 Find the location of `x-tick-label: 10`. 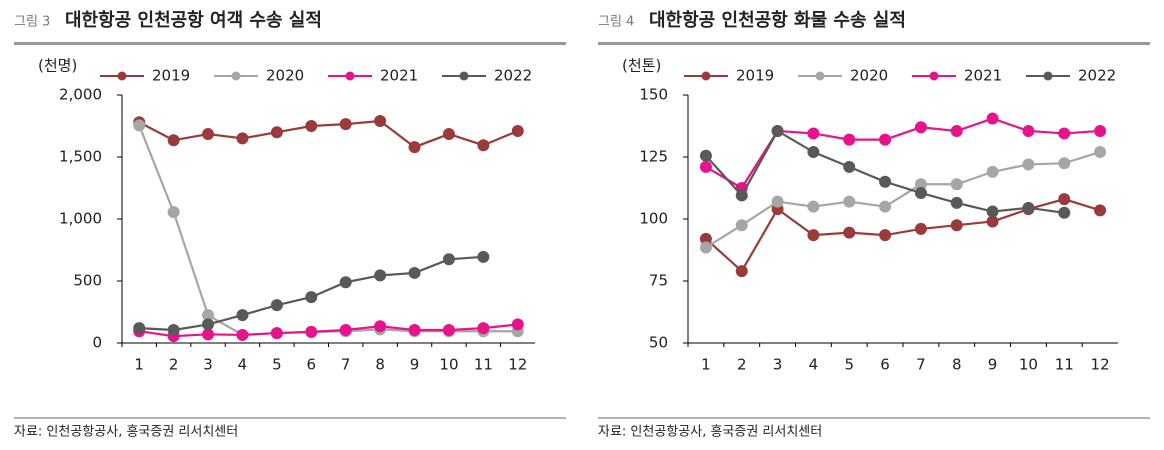

x-tick-label: 10 is located at coordinates (448, 365).